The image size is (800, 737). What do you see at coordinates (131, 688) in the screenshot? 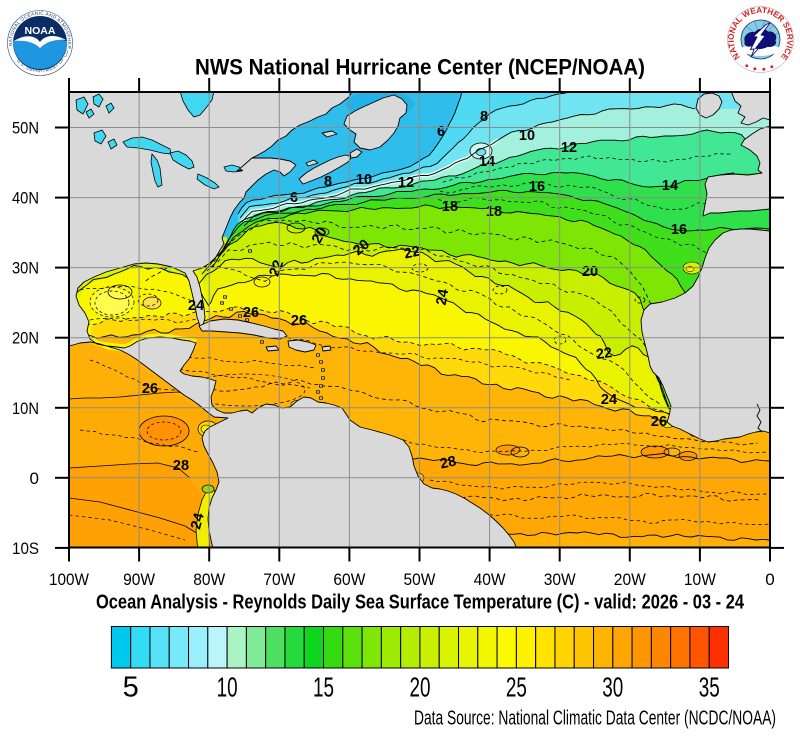
I see `svg-text: 5` at bounding box center [131, 688].